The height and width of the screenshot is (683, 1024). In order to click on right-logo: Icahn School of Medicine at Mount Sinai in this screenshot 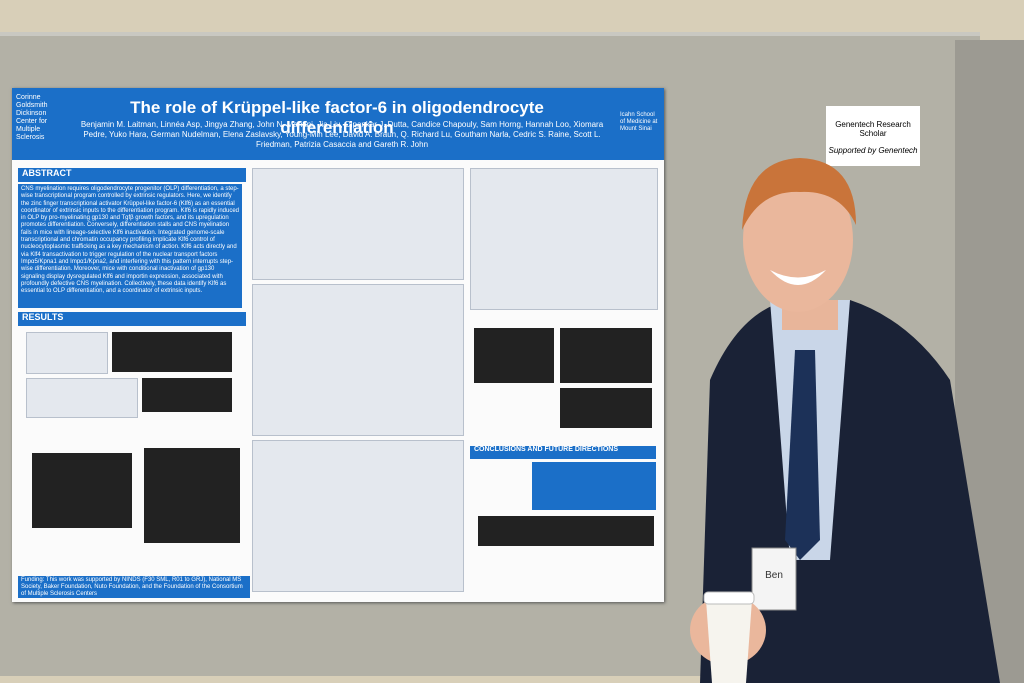, I will do `click(639, 122)`.